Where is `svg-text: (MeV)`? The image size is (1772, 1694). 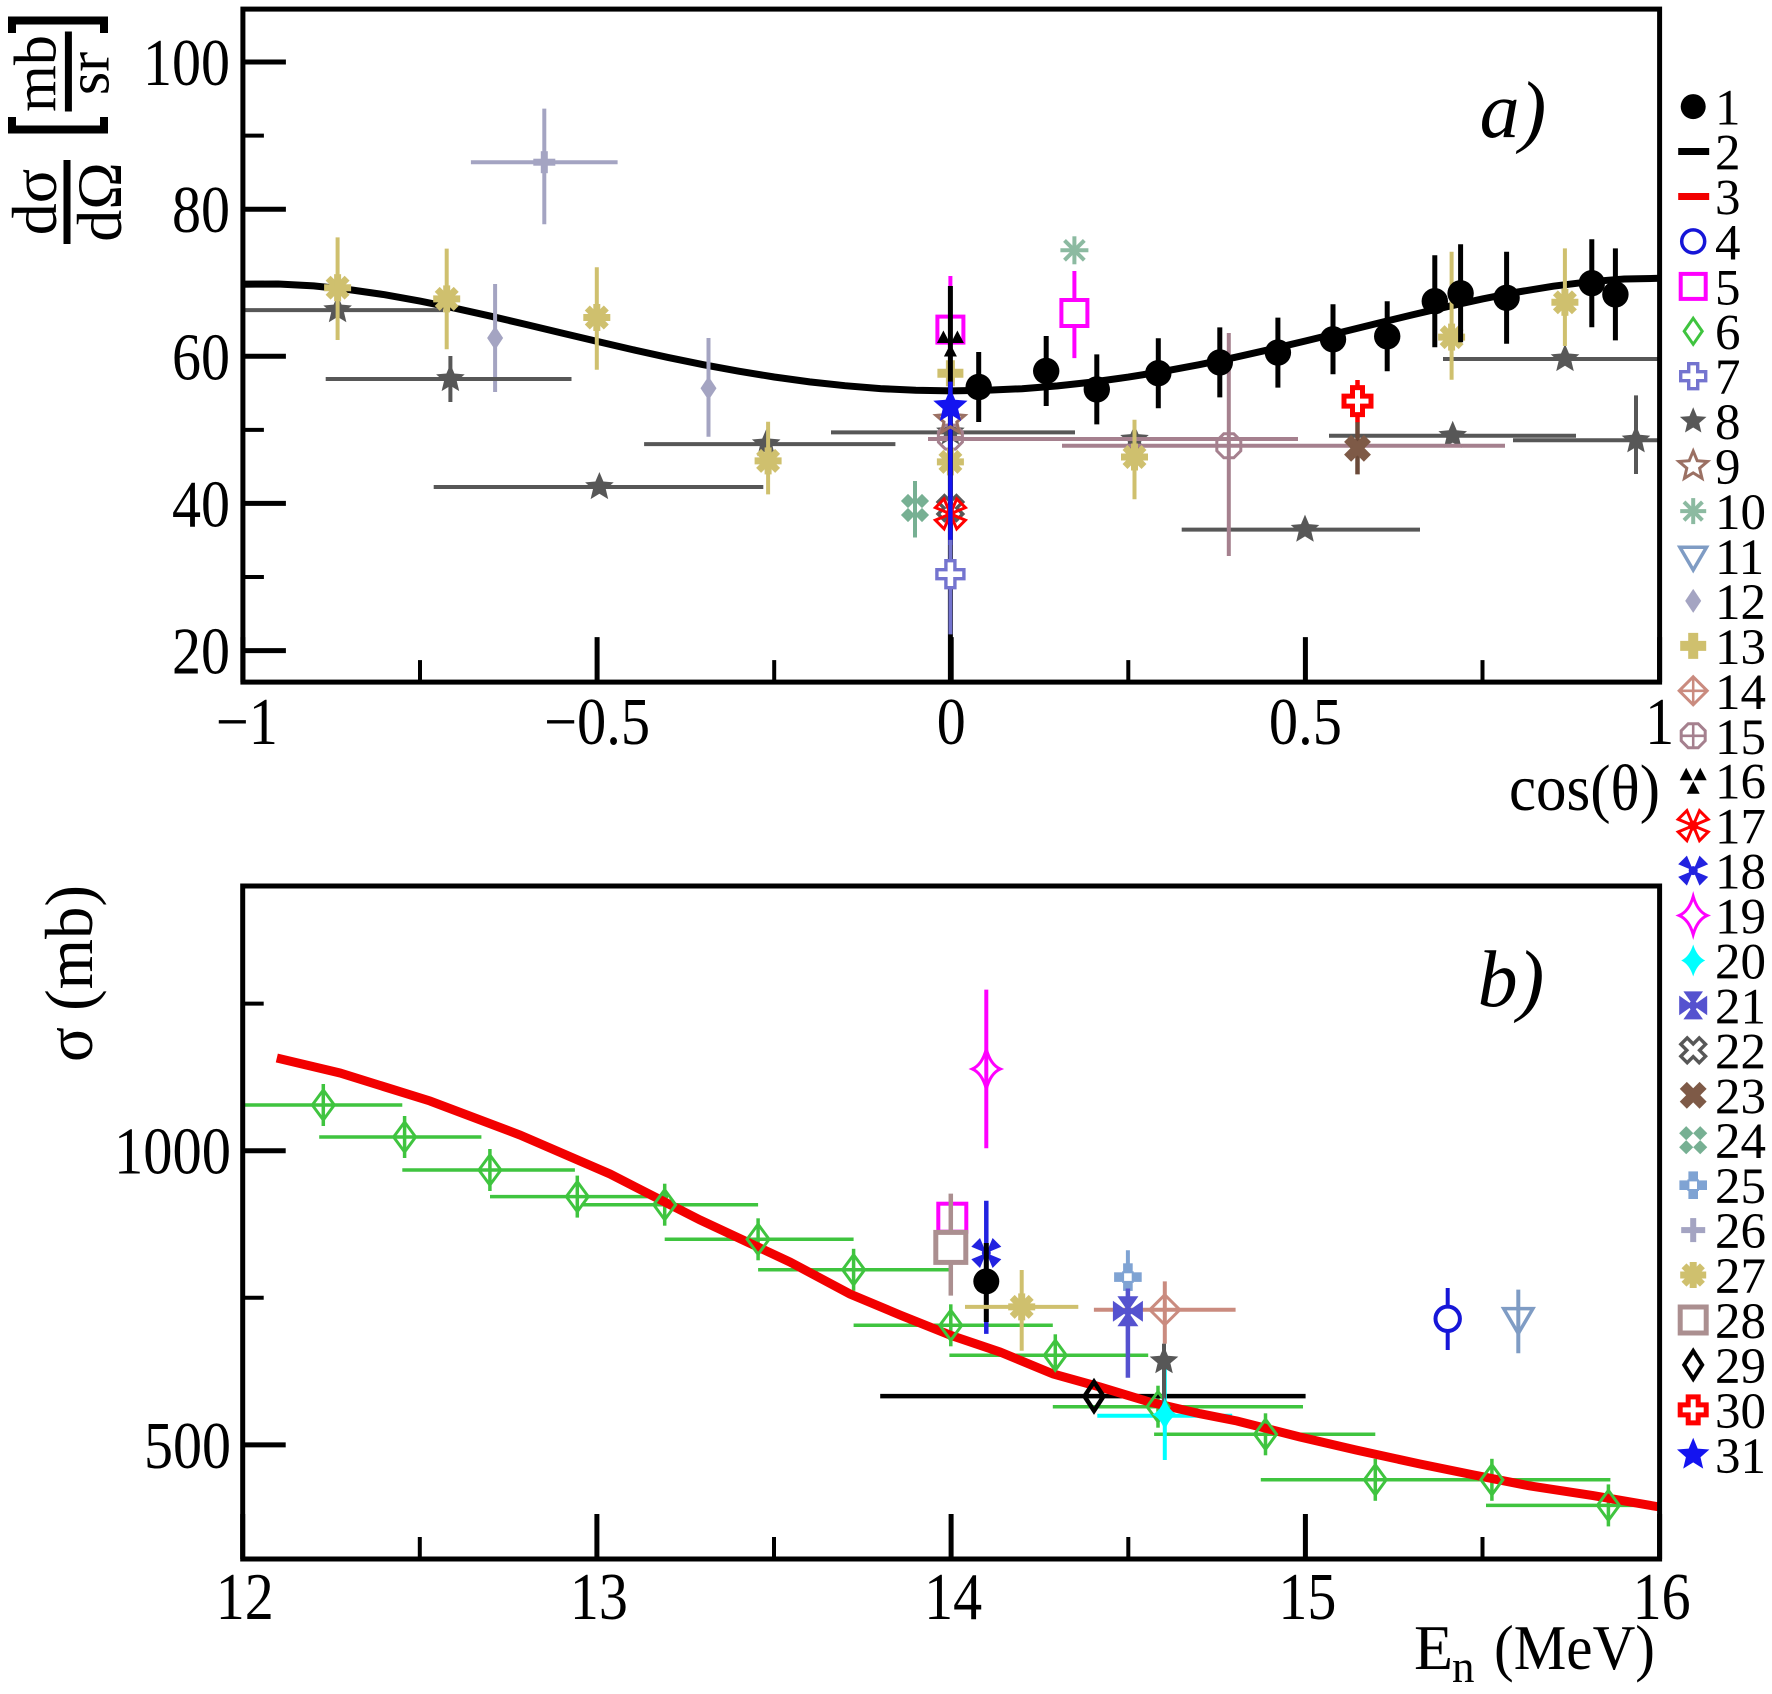
svg-text: (MeV) is located at coordinates (1574, 1647).